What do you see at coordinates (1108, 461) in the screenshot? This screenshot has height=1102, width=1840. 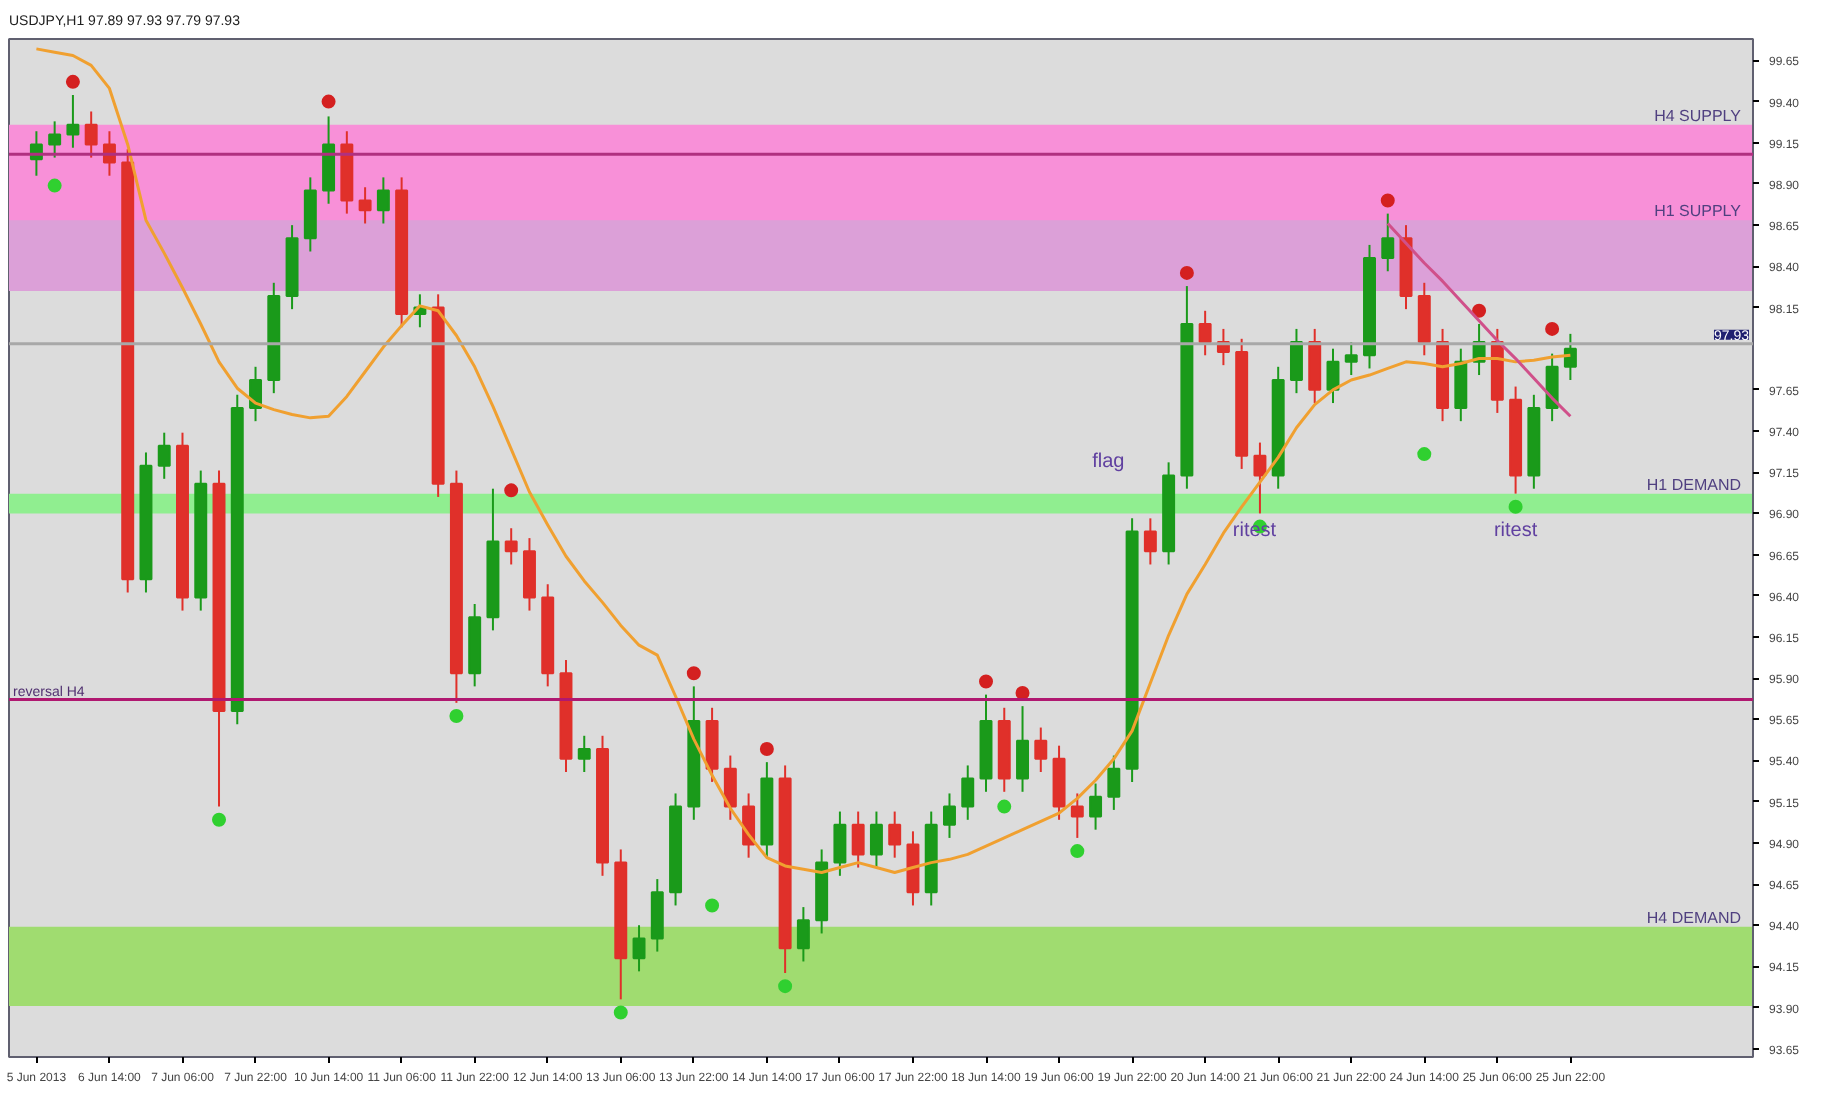 I see `annotation: flag` at bounding box center [1108, 461].